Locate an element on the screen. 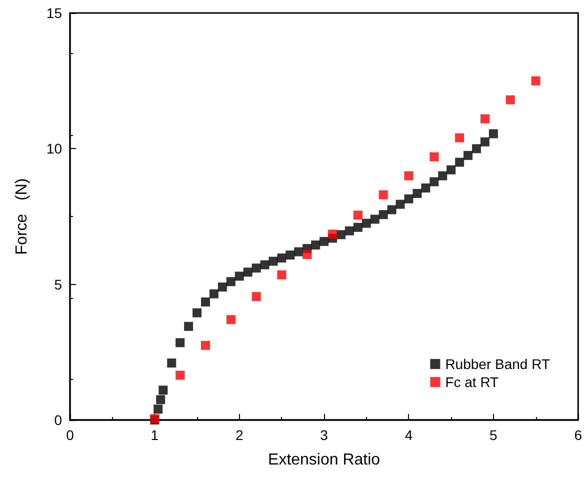 The image size is (585, 489). y-tick-label: 15 is located at coordinates (54, 13).